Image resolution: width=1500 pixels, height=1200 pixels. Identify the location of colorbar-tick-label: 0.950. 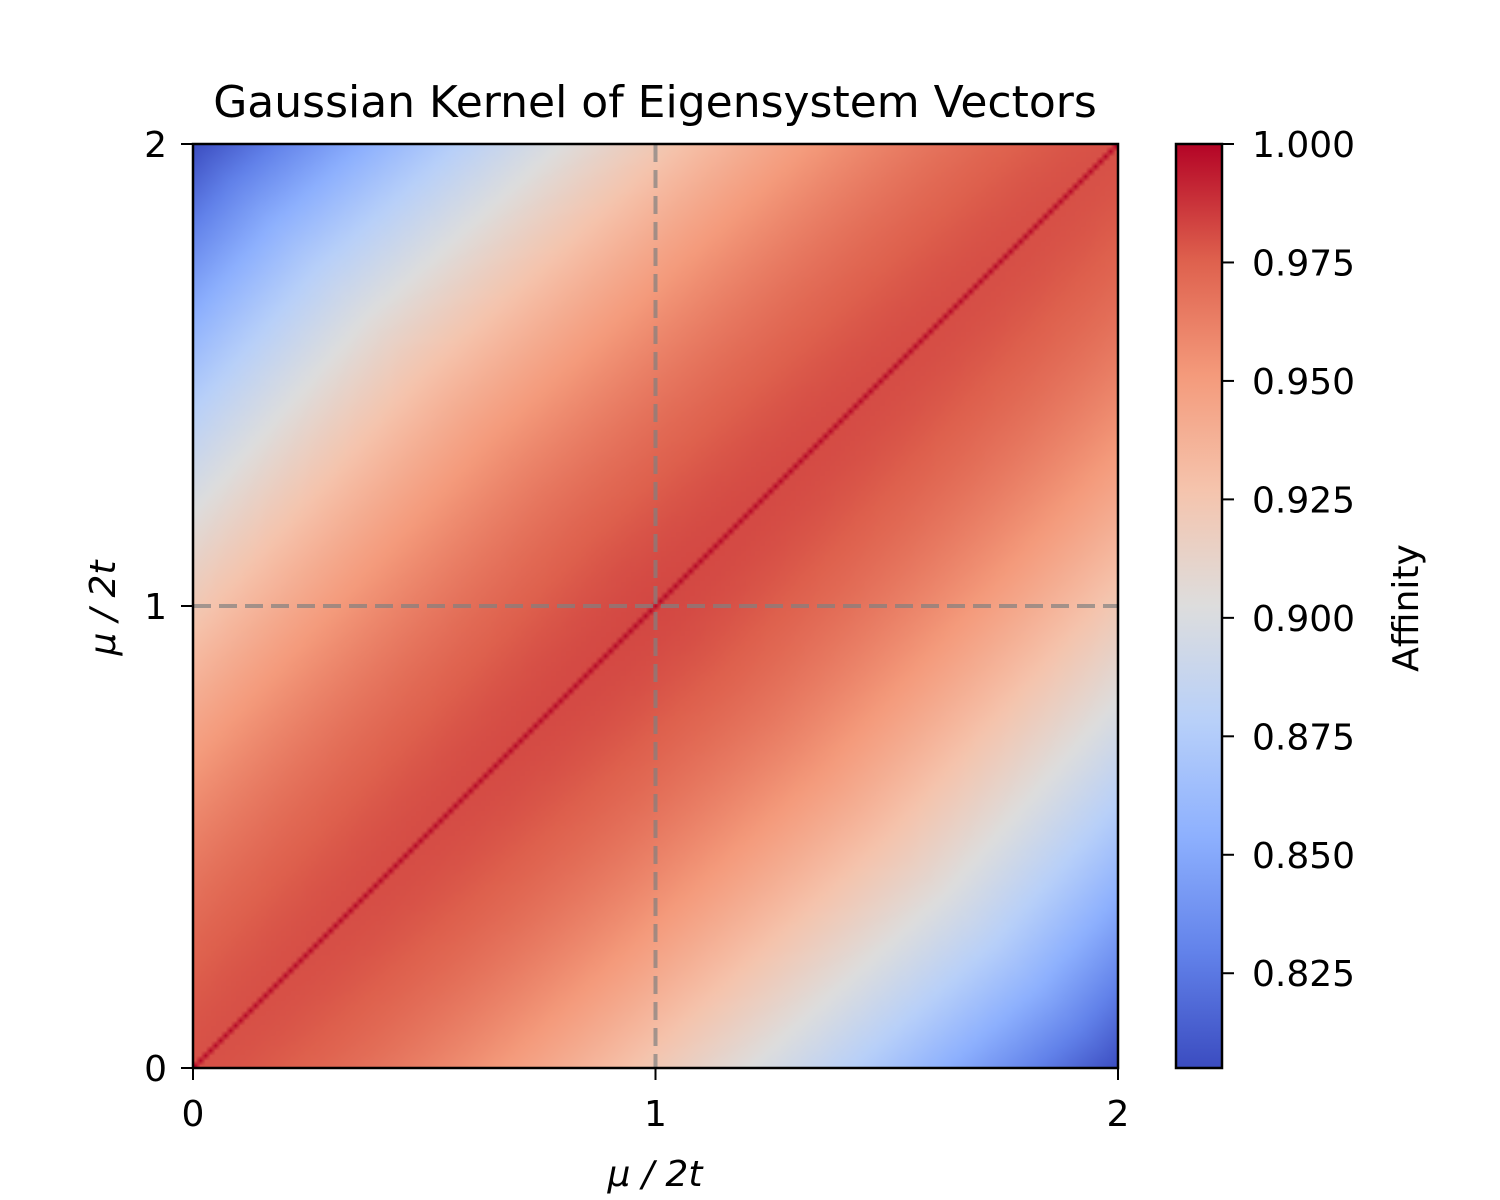
(1303, 382).